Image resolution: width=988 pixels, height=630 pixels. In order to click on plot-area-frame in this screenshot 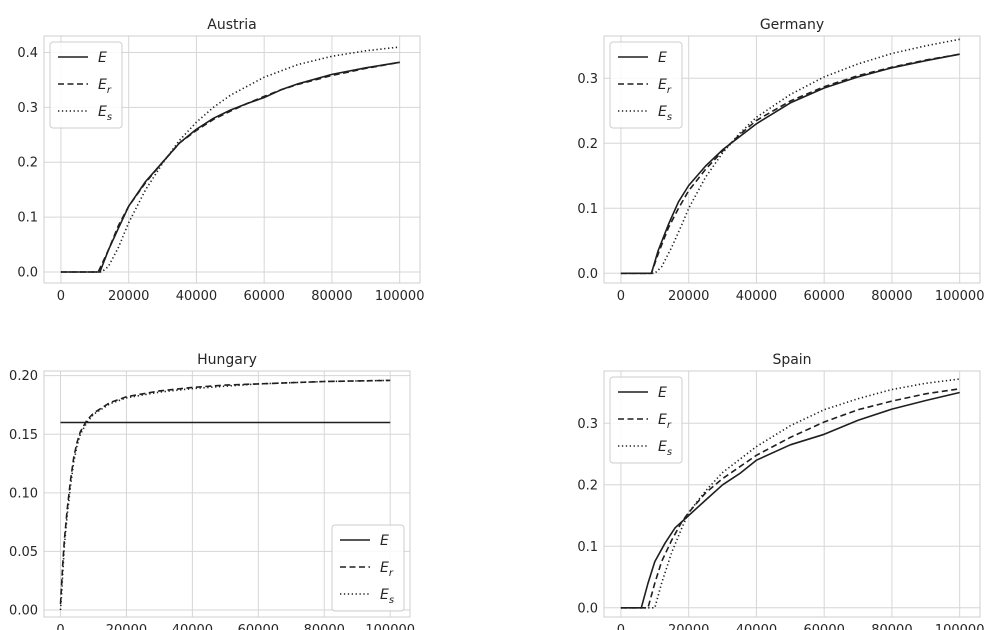, I will do `click(227, 494)`.